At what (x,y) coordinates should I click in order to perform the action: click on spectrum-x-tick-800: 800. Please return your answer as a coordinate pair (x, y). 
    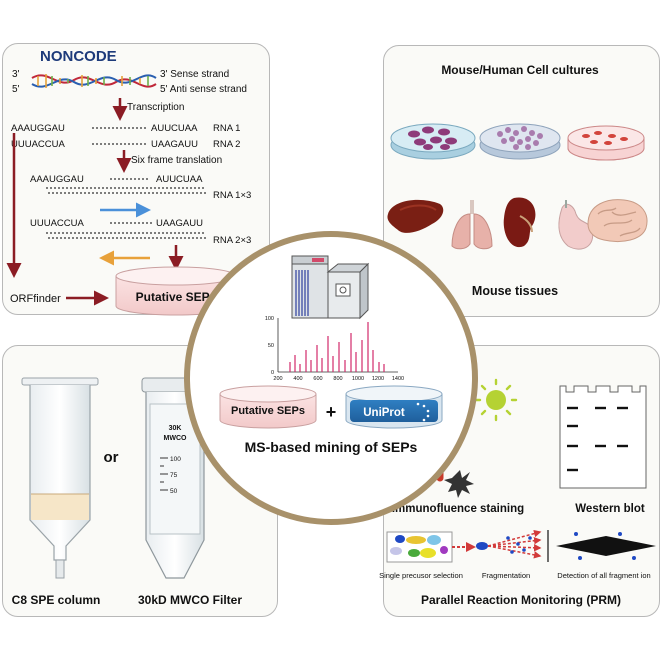
    Looking at the image, I should click on (337, 379).